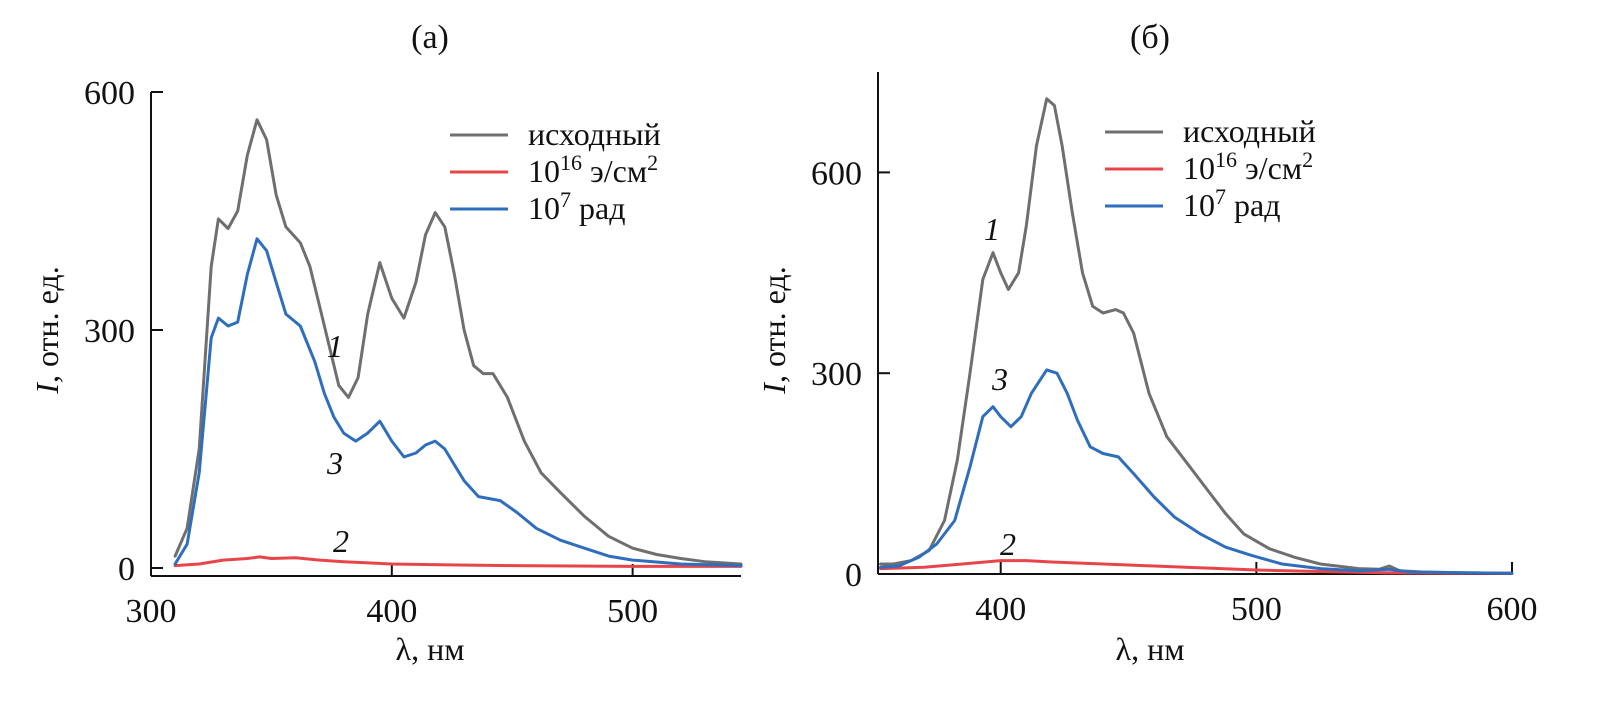 The image size is (1607, 707). Describe the element at coordinates (430, 37) in the screenshot. I see `panel-title: (a)` at that location.